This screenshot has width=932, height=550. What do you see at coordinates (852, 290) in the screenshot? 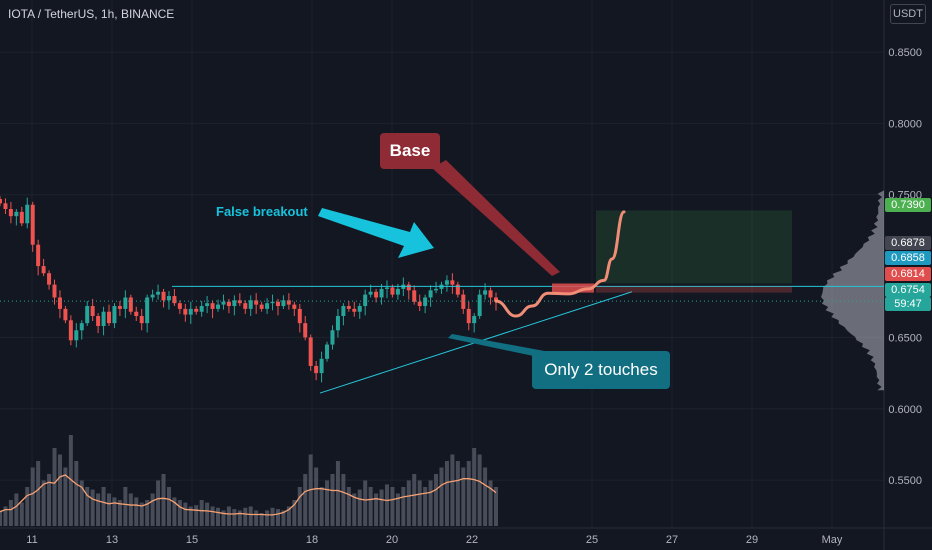
I see `volume-profile` at bounding box center [852, 290].